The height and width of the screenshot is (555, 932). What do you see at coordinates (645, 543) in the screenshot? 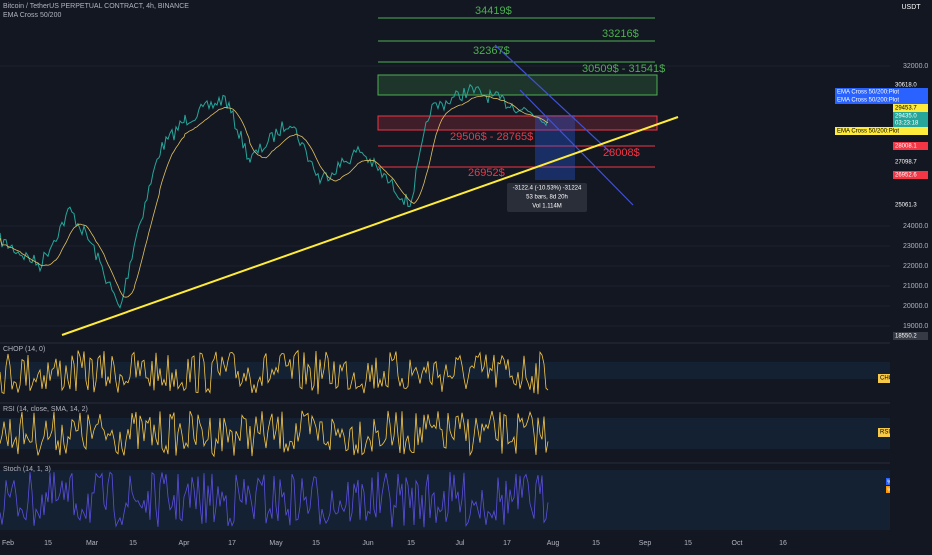
I see `time-tick: Sep` at bounding box center [645, 543].